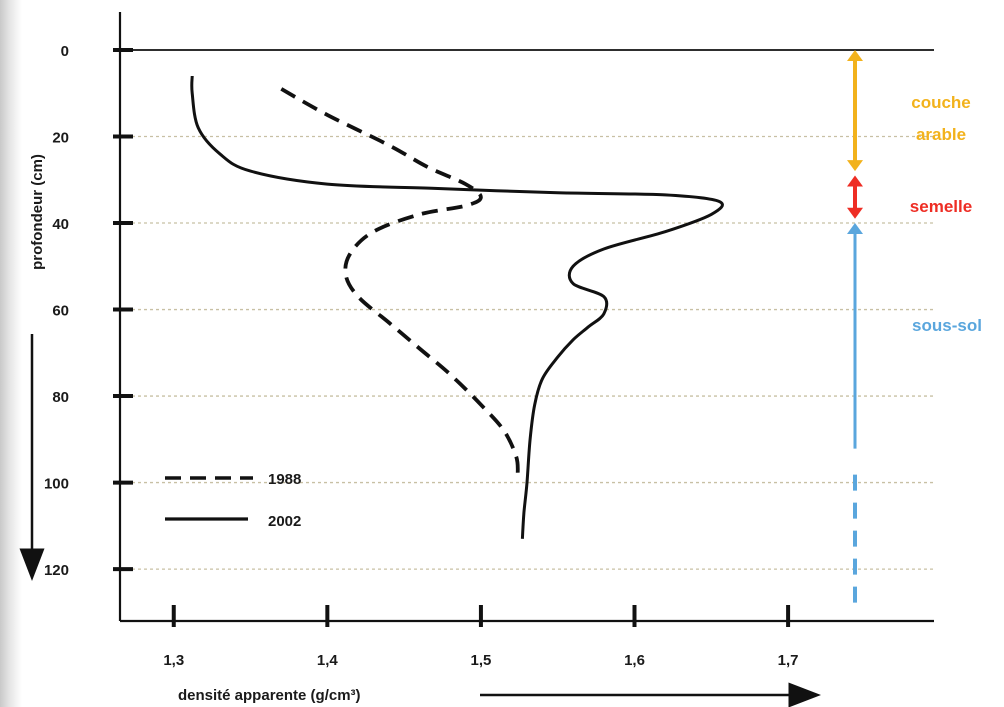  What do you see at coordinates (284, 521) in the screenshot?
I see `legend-label-2002: 2002` at bounding box center [284, 521].